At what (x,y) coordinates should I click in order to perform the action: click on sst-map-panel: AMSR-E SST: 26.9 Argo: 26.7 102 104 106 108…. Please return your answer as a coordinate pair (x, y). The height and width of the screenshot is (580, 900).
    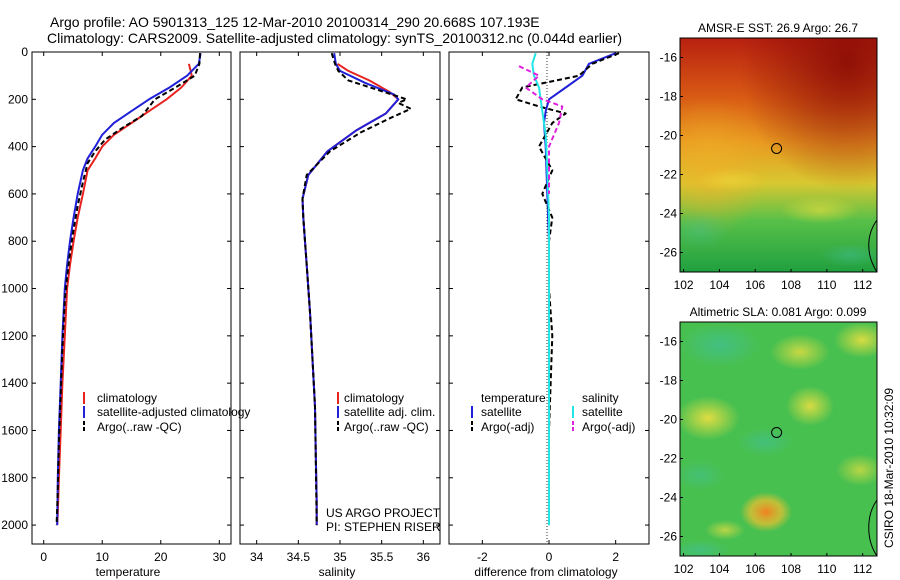
    Looking at the image, I should click on (769, 157).